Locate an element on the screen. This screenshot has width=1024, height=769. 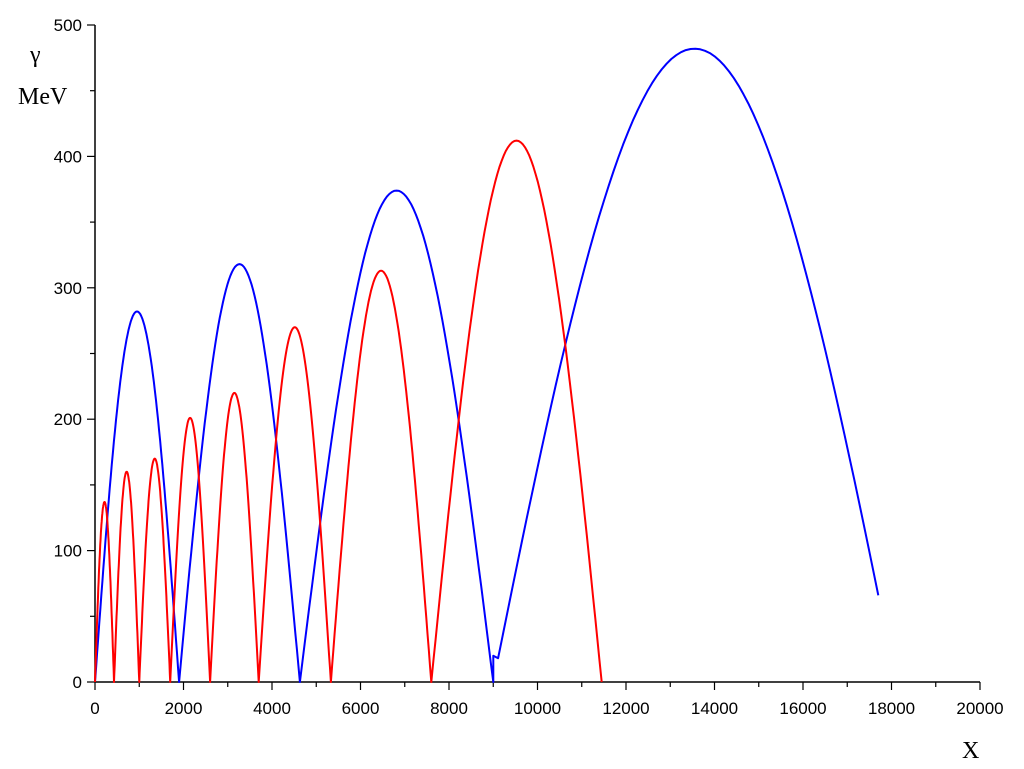
y-axis-symbol: γ is located at coordinates (35, 55).